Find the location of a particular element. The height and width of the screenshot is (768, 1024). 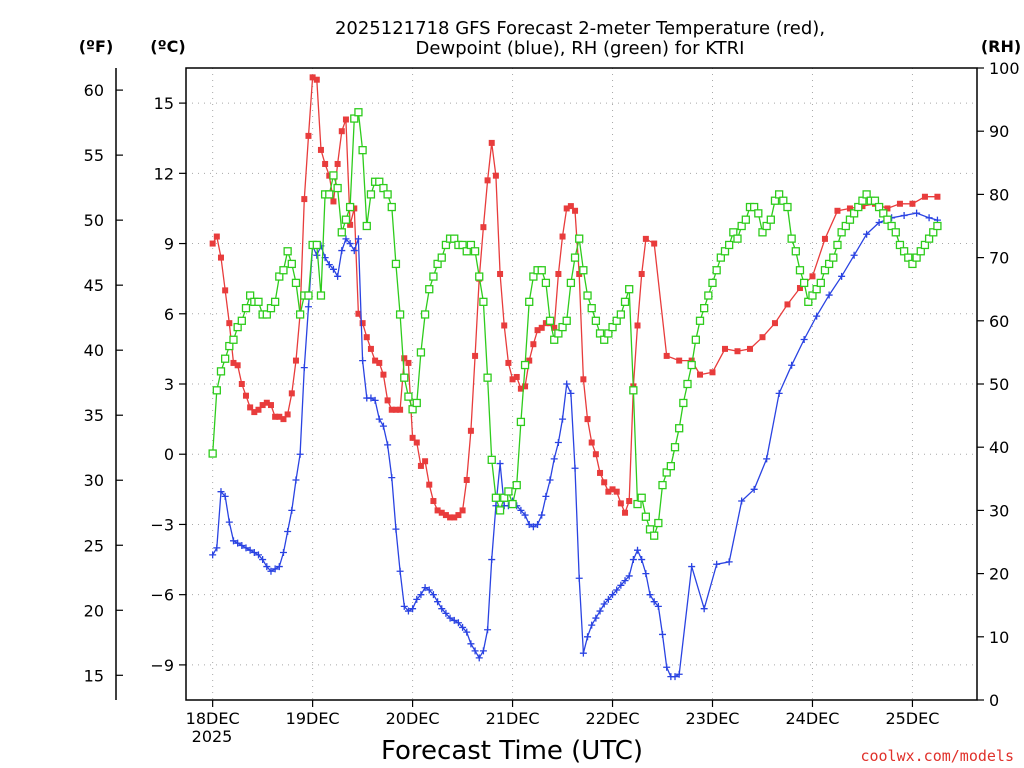

celsius-tick-label: 0 is located at coordinates (169, 454).